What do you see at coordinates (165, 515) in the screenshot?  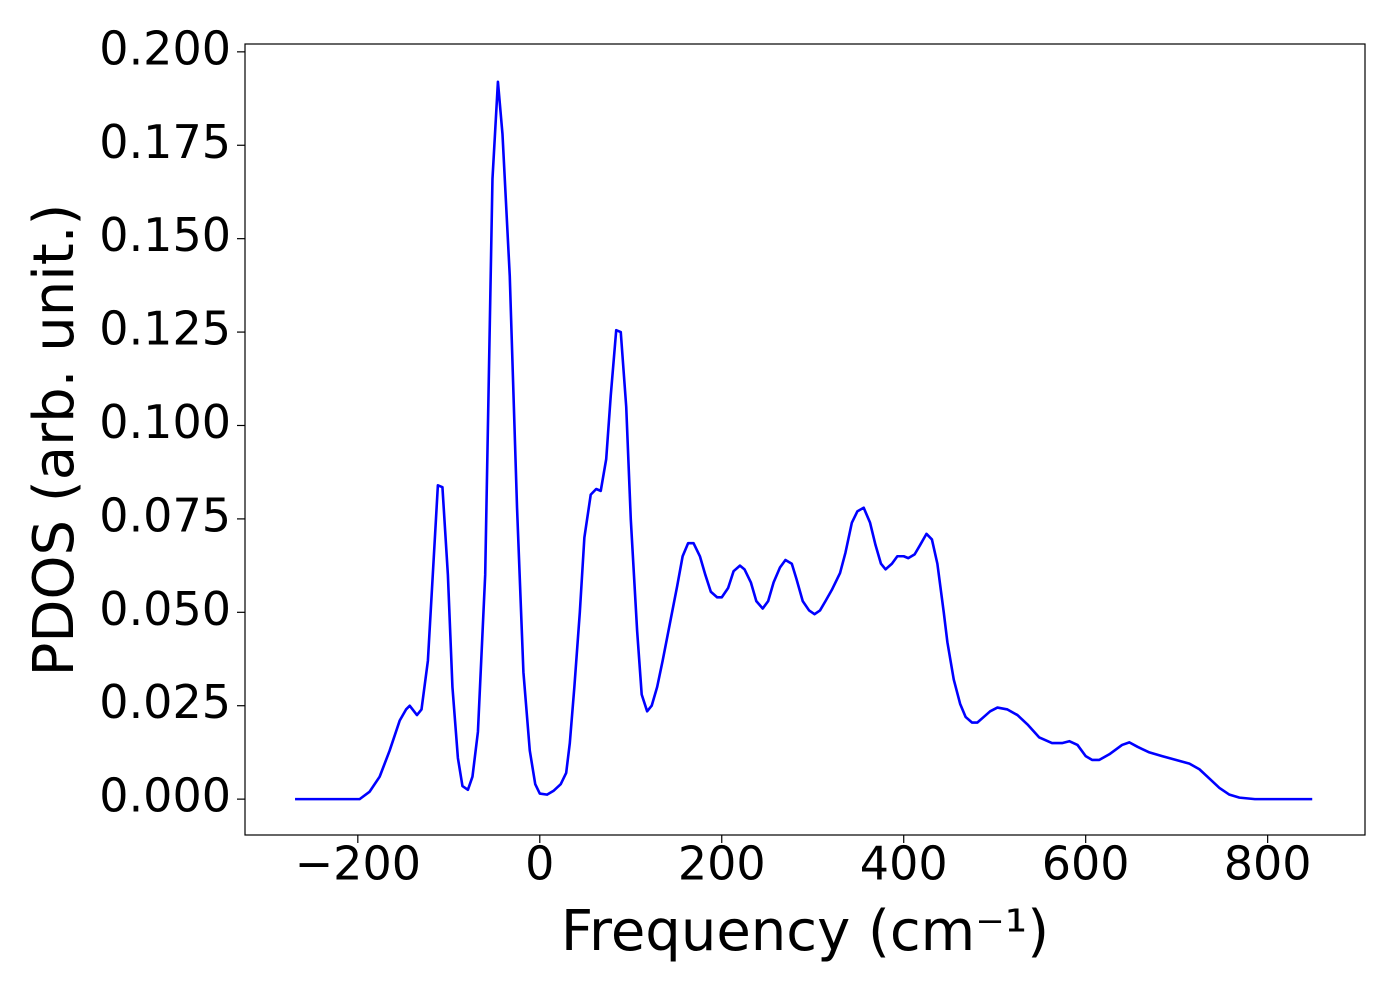 I see `y-tick-label: 0.075` at bounding box center [165, 515].